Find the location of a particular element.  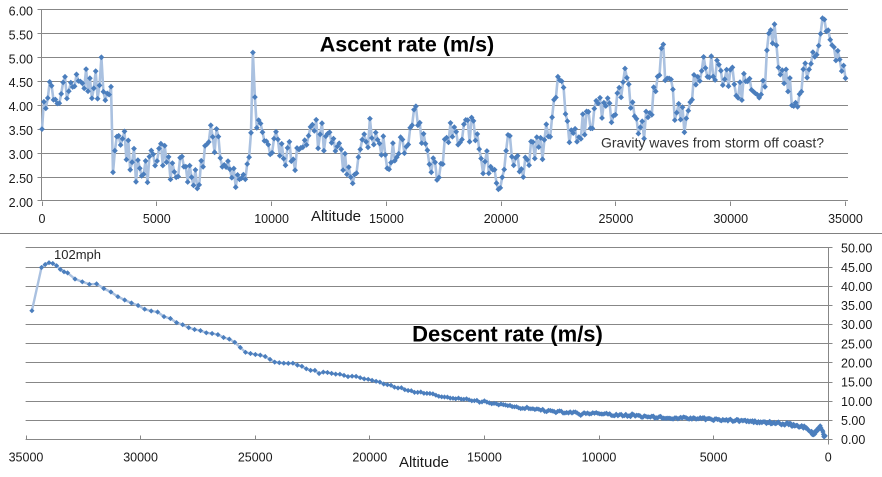

svg-text: 5.50 is located at coordinates (21, 35).